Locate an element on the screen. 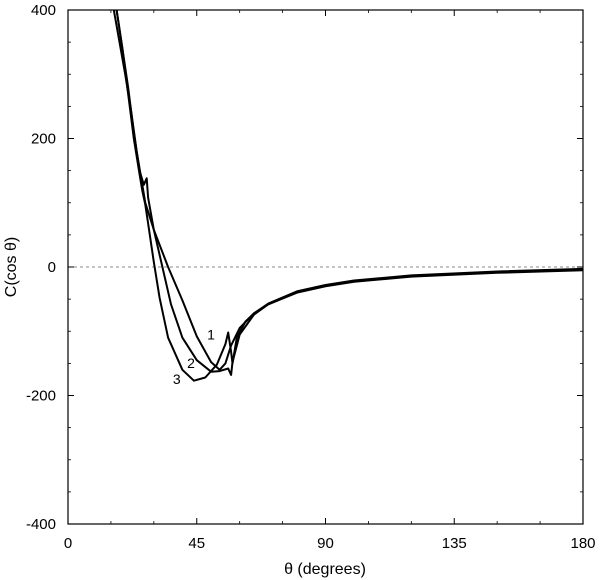  x-tick-label: 0 is located at coordinates (68, 543).